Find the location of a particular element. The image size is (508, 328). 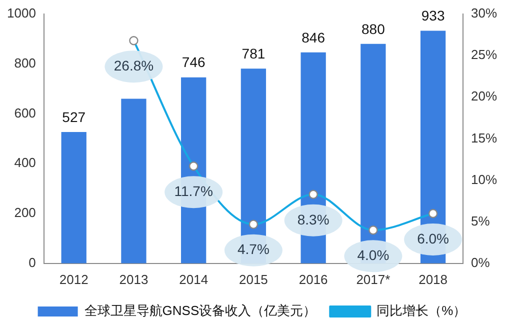

data-label: 880 is located at coordinates (374, 28).